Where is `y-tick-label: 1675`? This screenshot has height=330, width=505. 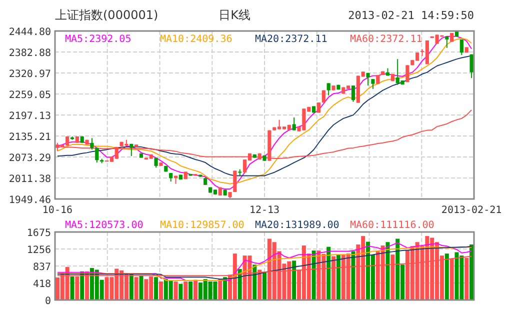 y-tick-label: 1675 is located at coordinates (38, 233).